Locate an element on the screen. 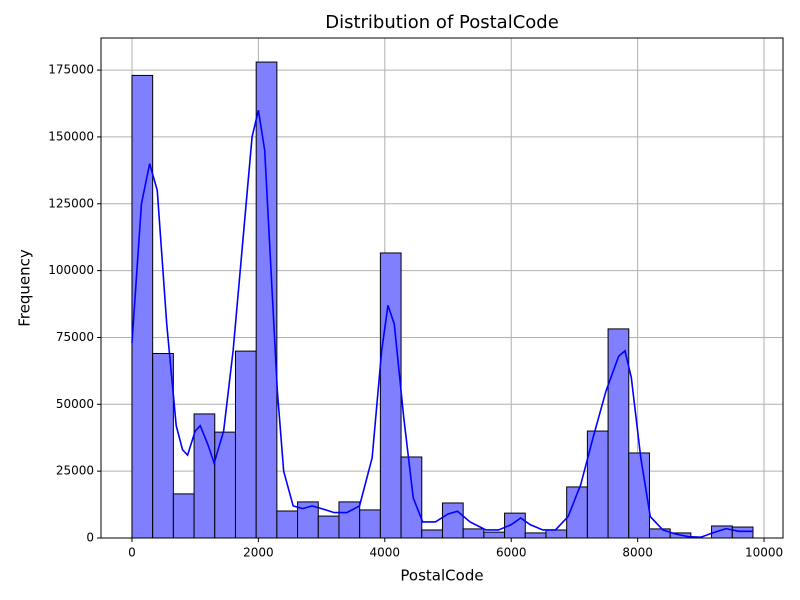  y-tick-label: 25000 is located at coordinates (75, 471).